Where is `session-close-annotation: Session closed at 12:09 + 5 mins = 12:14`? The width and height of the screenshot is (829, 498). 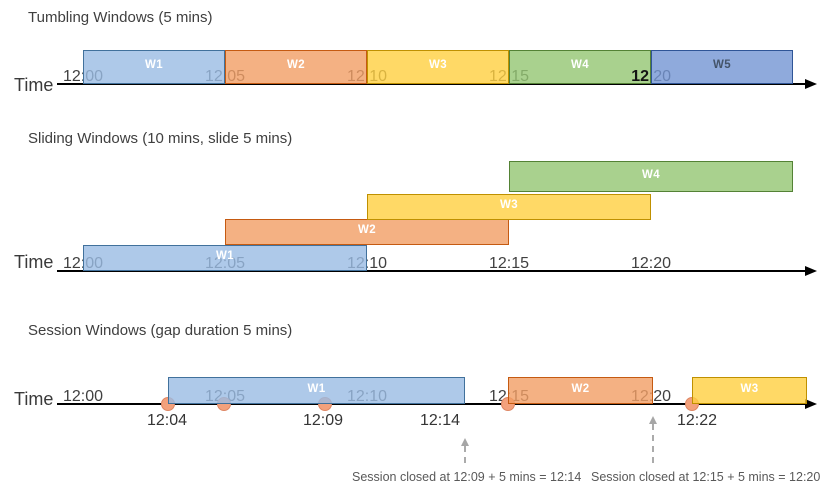 session-close-annotation: Session closed at 12:09 + 5 mins = 12:14 is located at coordinates (467, 477).